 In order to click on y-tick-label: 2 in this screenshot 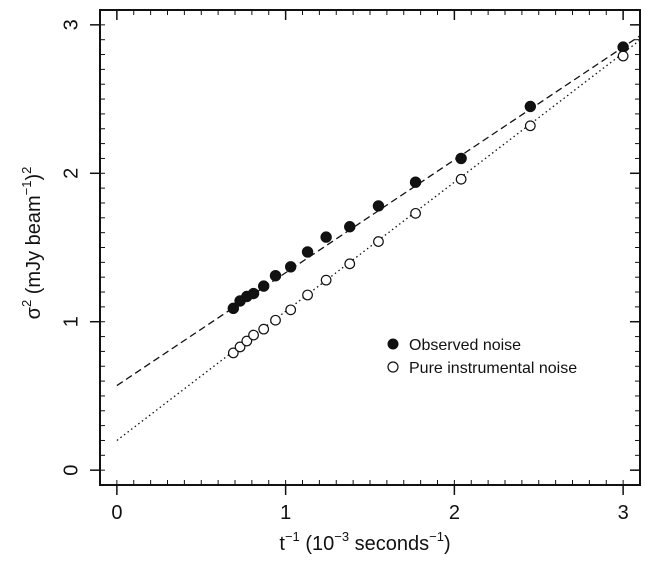, I will do `click(71, 173)`.